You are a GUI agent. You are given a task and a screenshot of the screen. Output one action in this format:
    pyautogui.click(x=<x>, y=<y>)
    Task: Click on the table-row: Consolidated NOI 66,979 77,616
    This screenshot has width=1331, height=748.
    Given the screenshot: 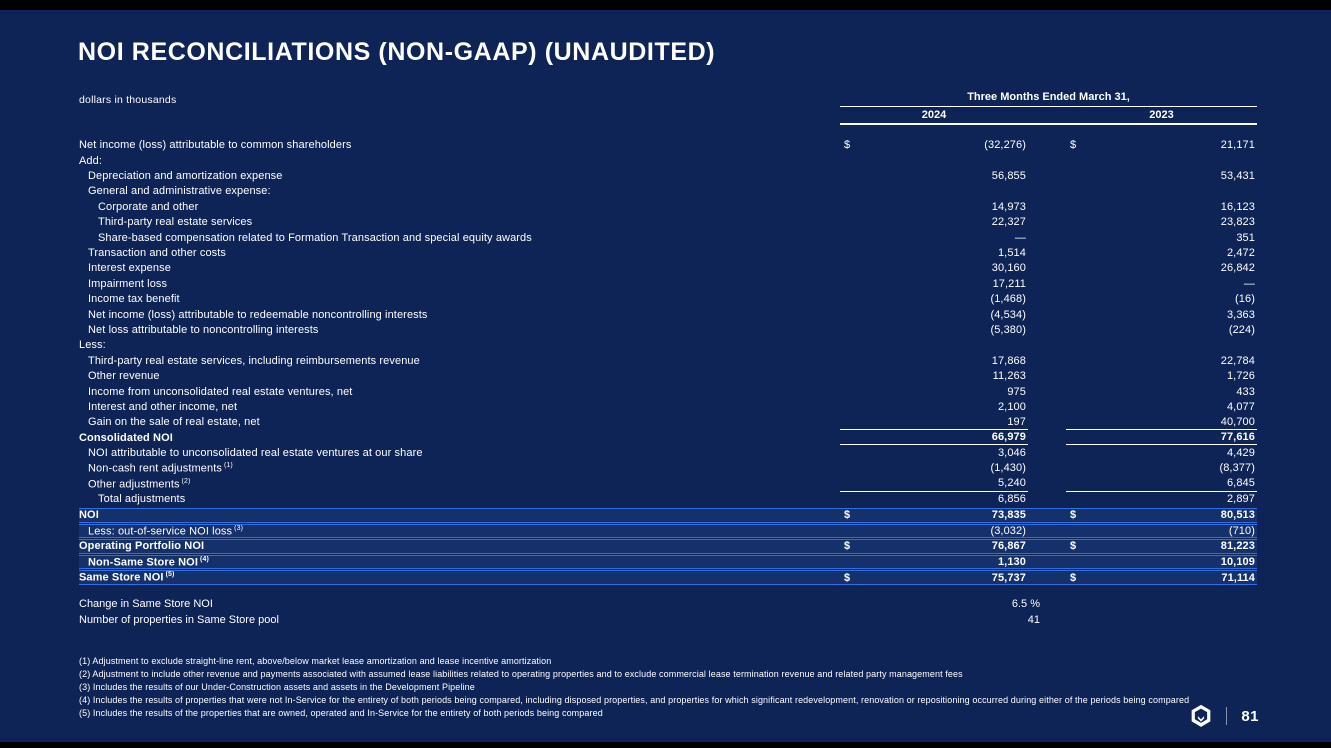 What is the action you would take?
    pyautogui.click(x=668, y=438)
    